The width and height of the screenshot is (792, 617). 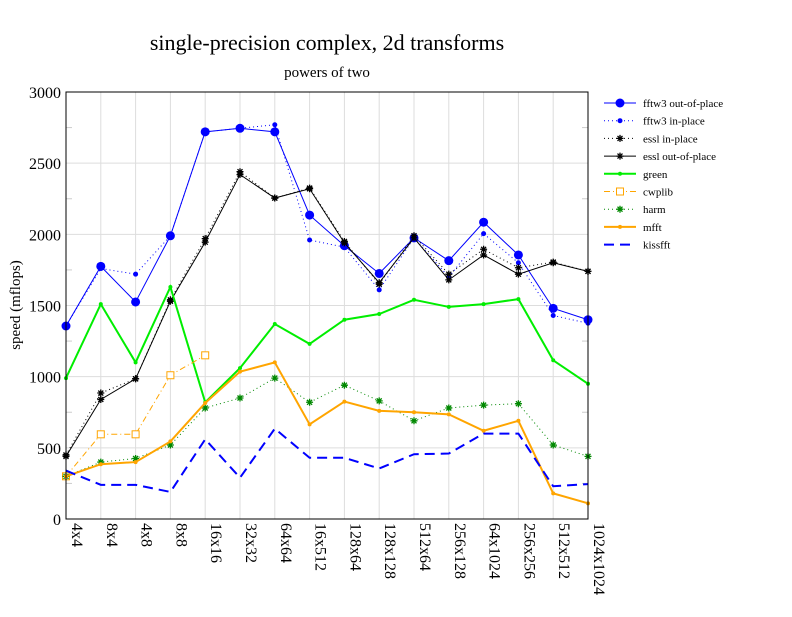 I want to click on y-tick-label: 3000, so click(x=45, y=93).